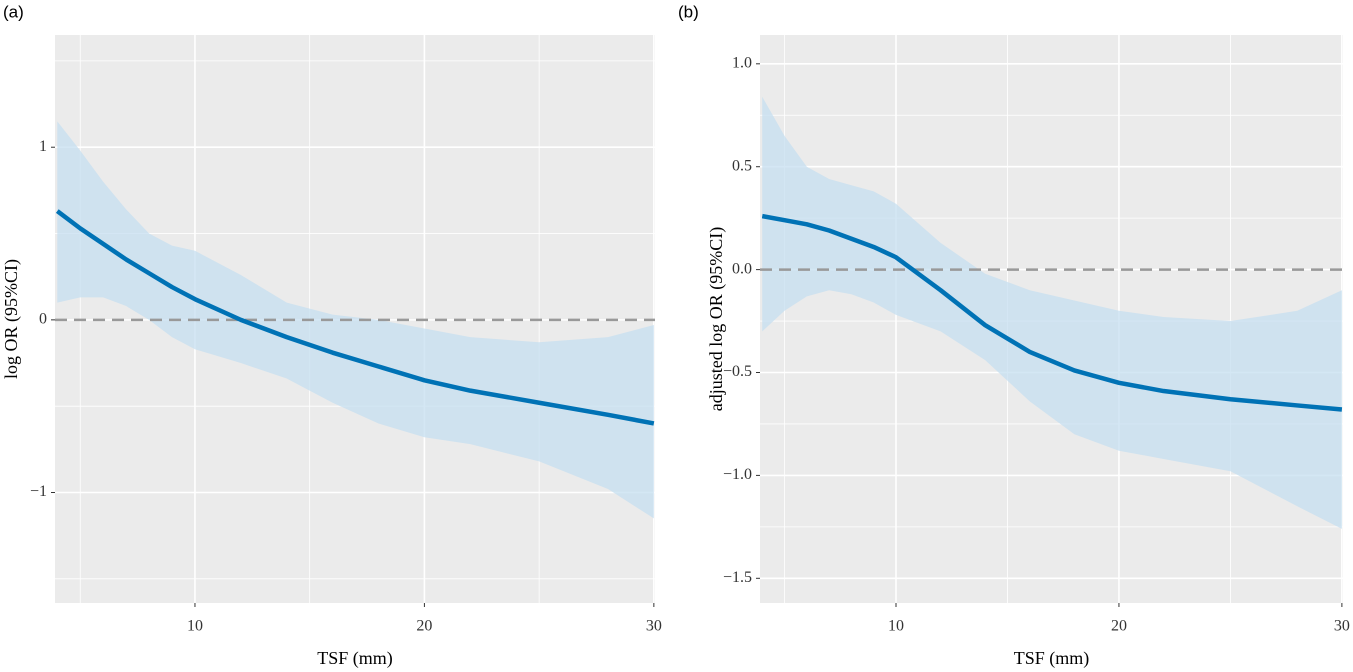 Image resolution: width=1353 pixels, height=672 pixels. What do you see at coordinates (737, 577) in the screenshot?
I see `y-tick-label: −1.5` at bounding box center [737, 577].